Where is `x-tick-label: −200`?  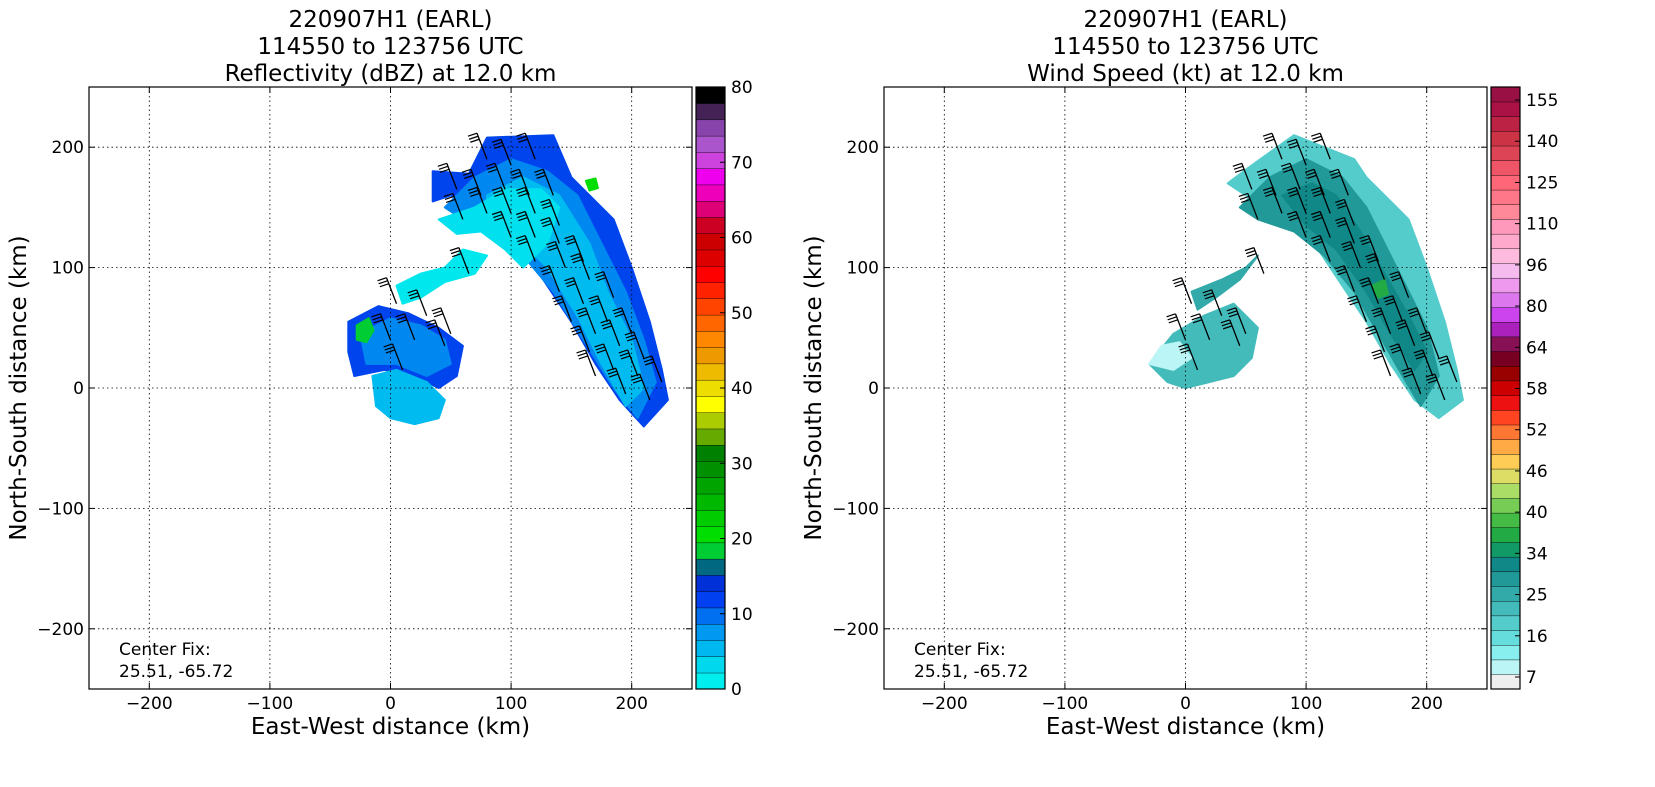
x-tick-label: −200 is located at coordinates (944, 704).